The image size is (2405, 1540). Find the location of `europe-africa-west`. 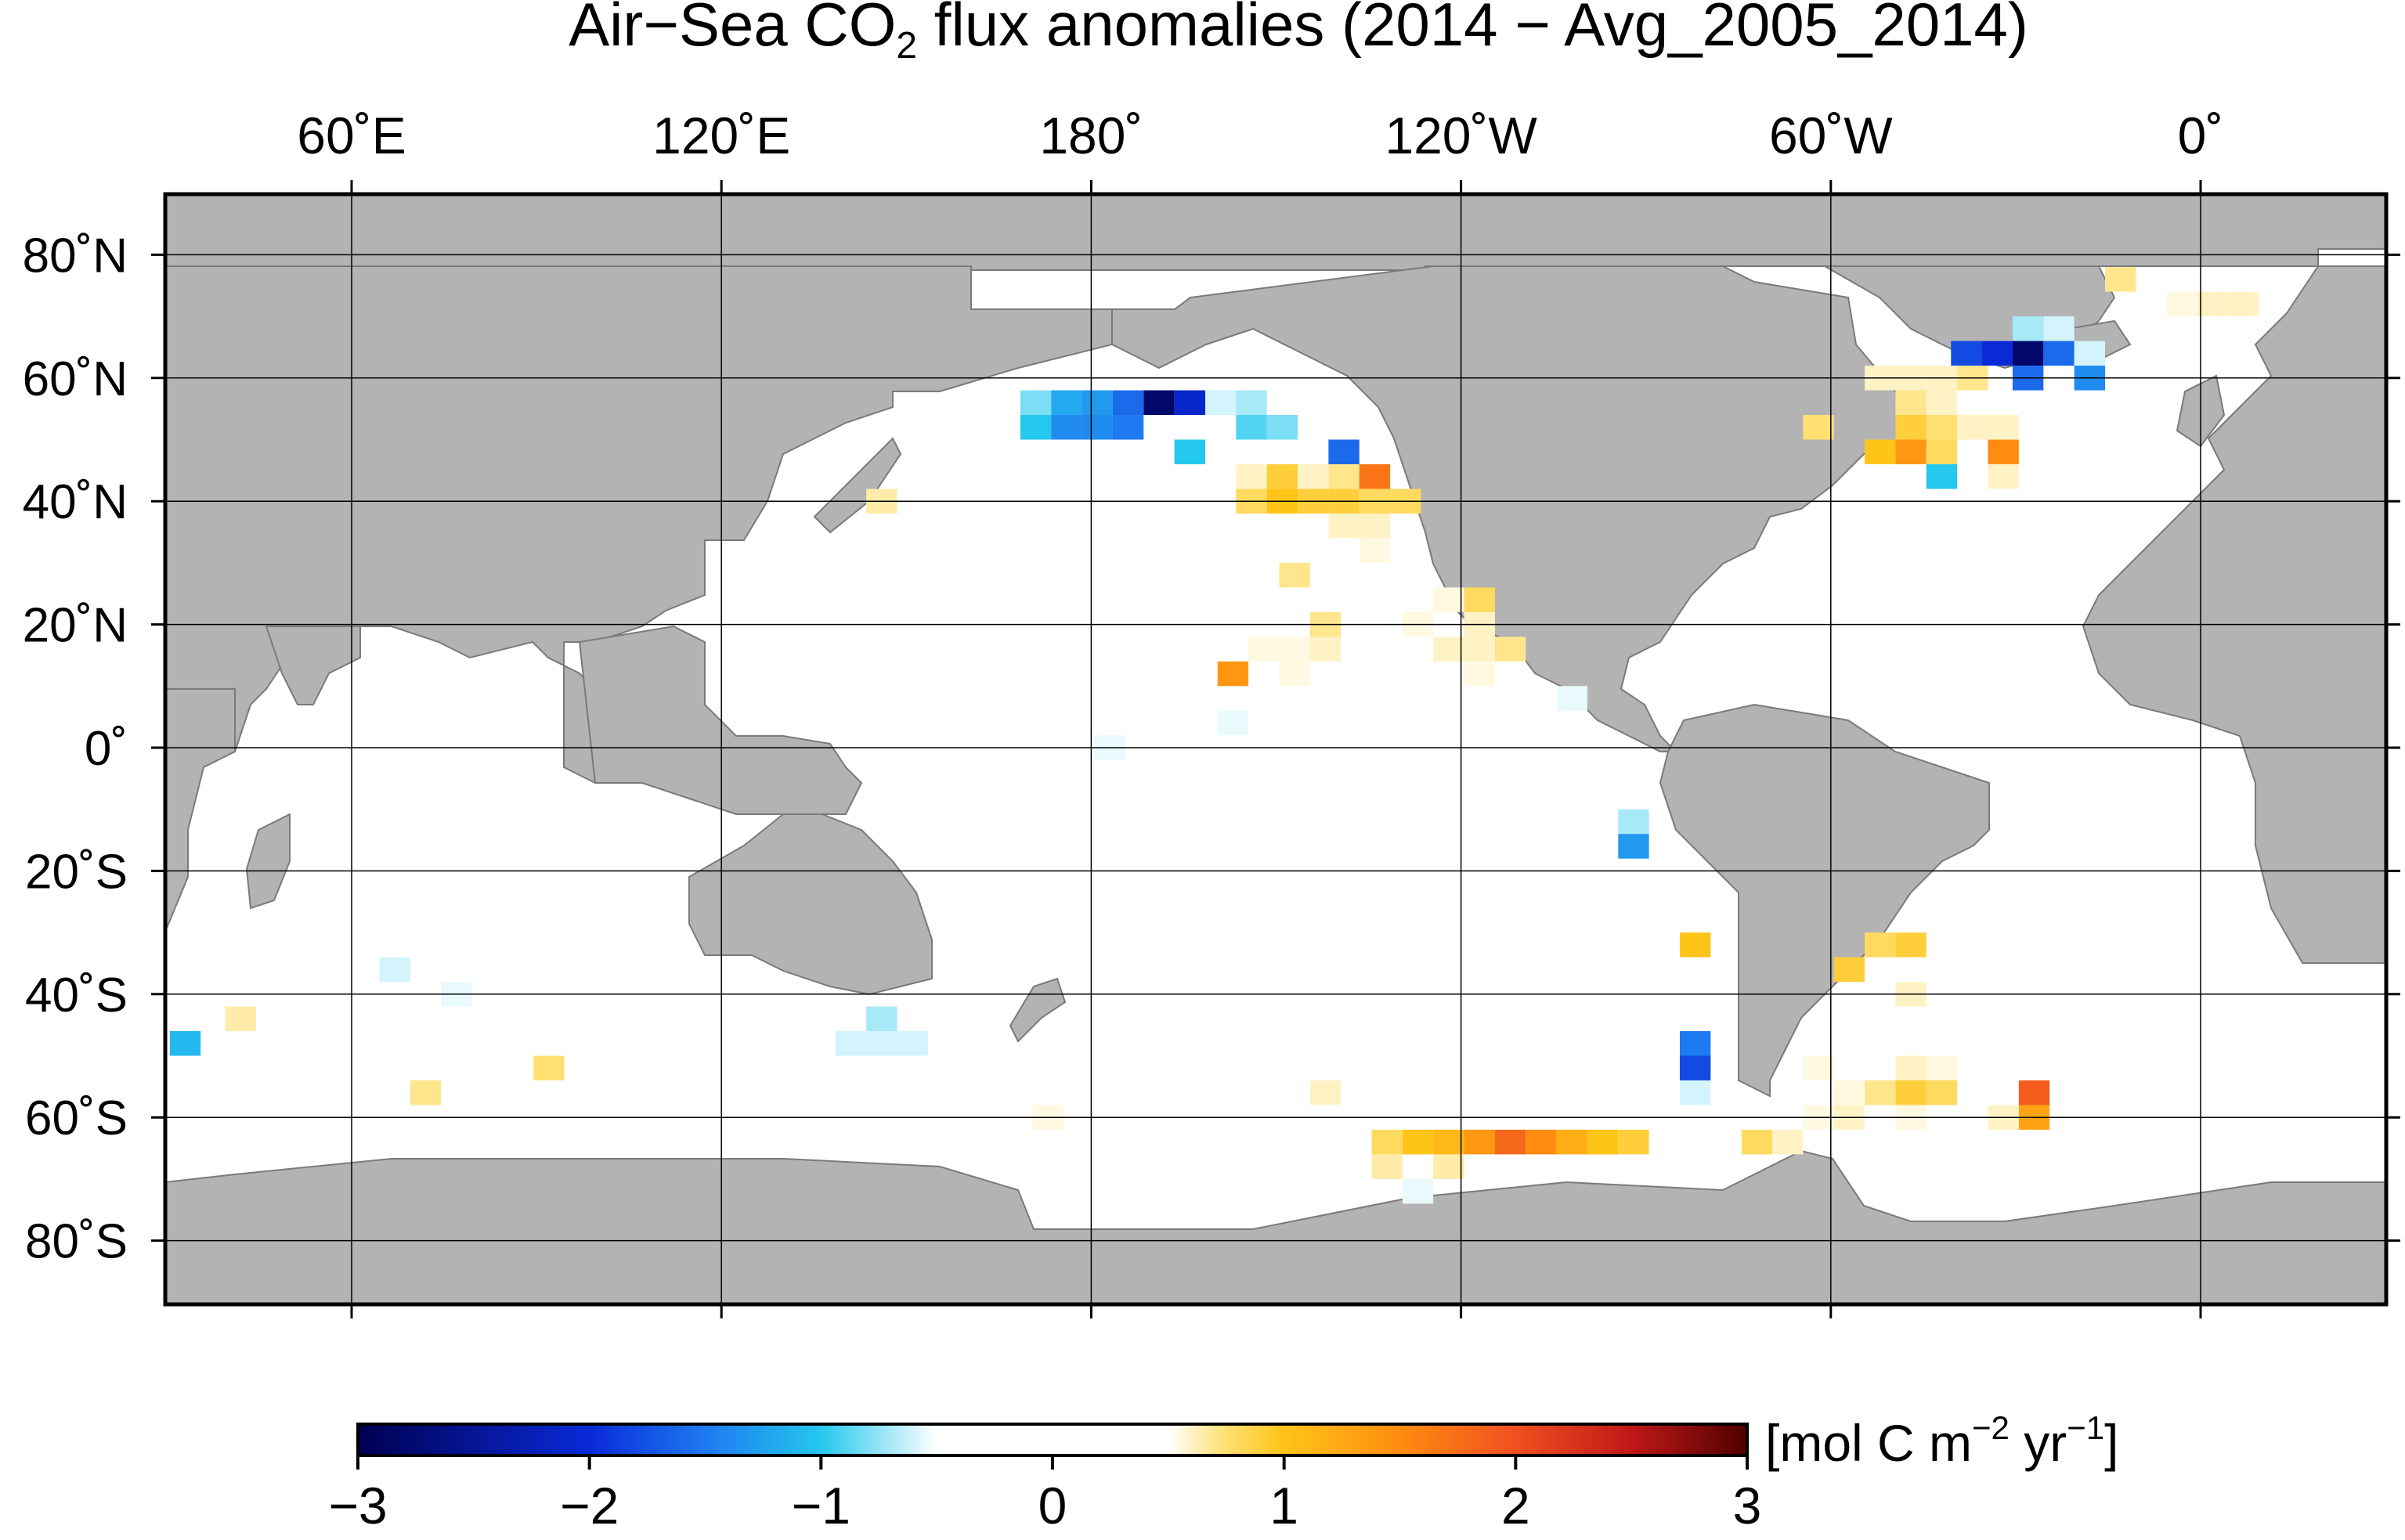

europe-africa-west is located at coordinates (2234, 614).